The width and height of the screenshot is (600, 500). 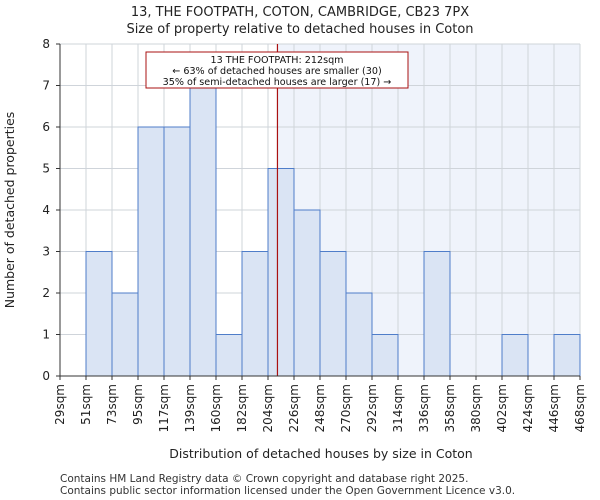 I want to click on x-tick-label: 29sqm, so click(x=60, y=404).